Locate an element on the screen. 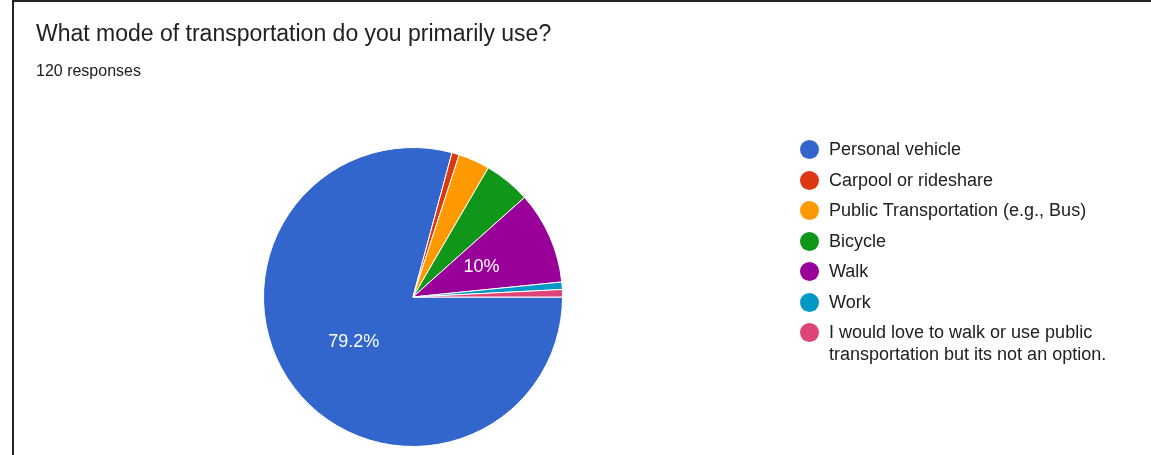 The image size is (1151, 455). text: 120 responses is located at coordinates (88, 71).